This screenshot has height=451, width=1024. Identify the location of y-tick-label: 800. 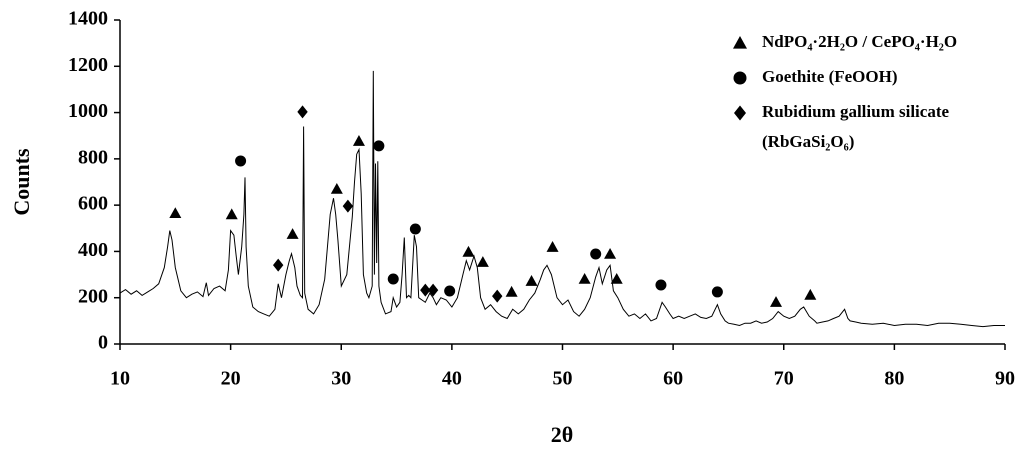
(93, 157).